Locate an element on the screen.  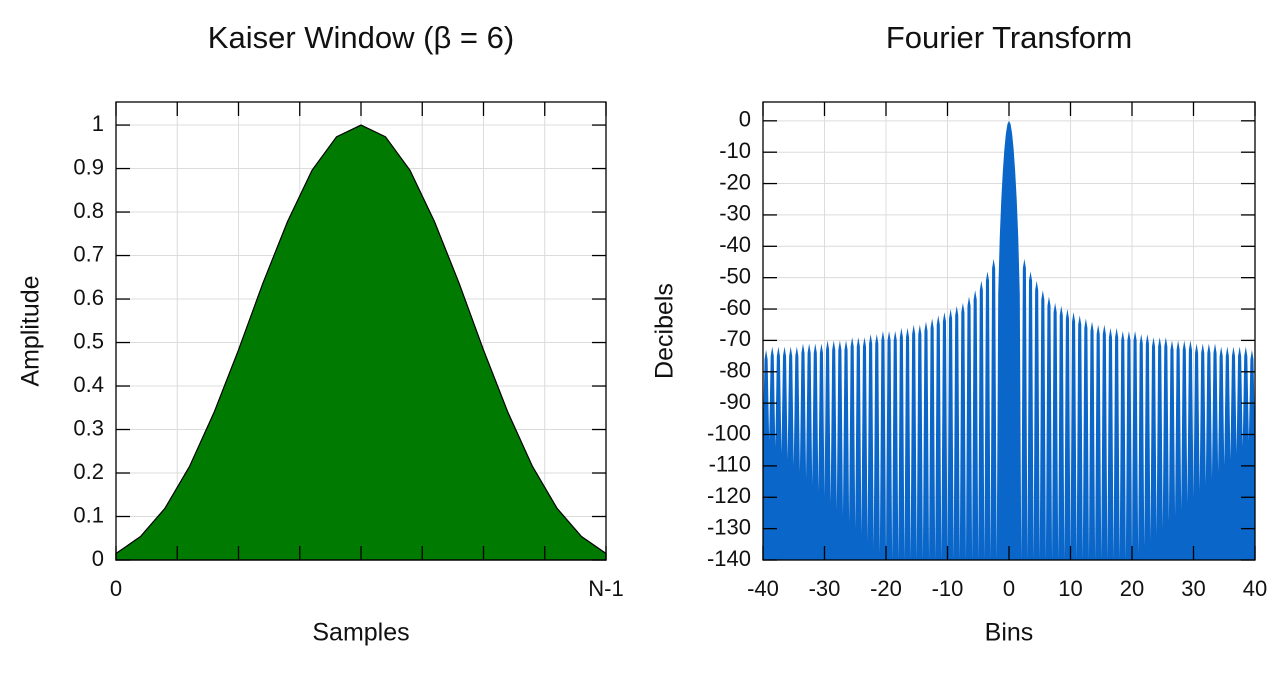
x-axis-label: Bins is located at coordinates (1009, 633).